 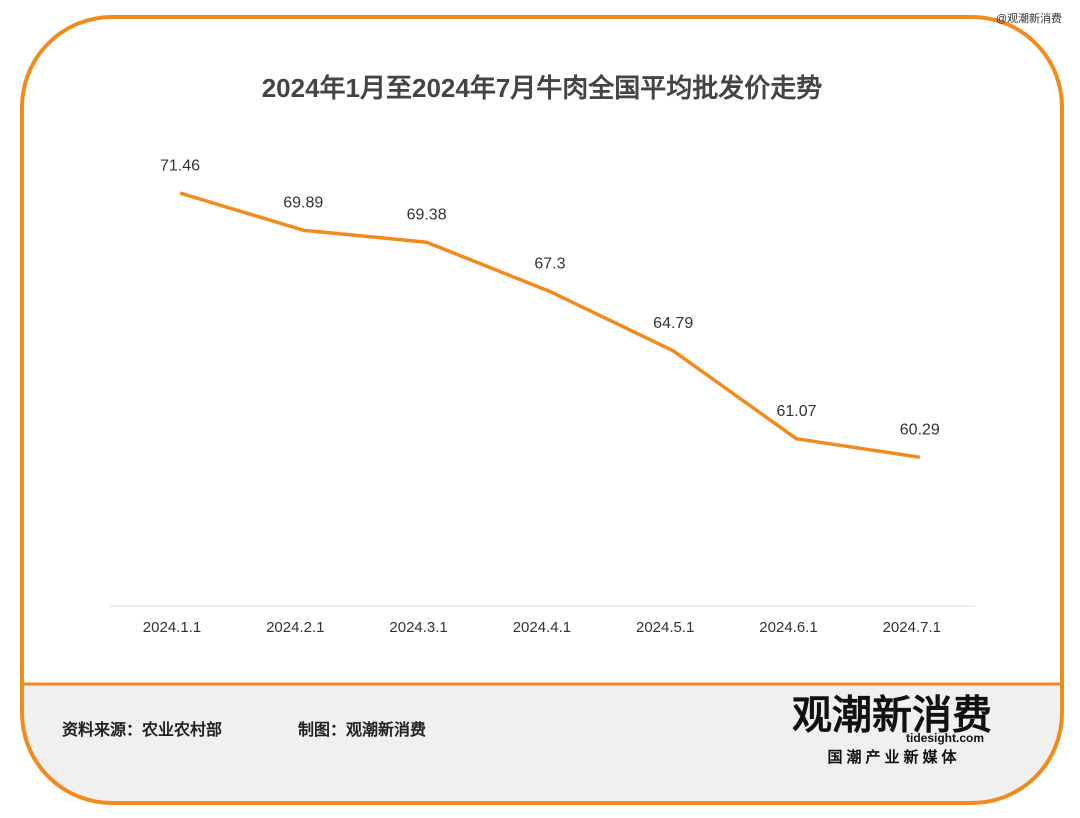 I want to click on handle: @观潮新消费, so click(x=1029, y=18).